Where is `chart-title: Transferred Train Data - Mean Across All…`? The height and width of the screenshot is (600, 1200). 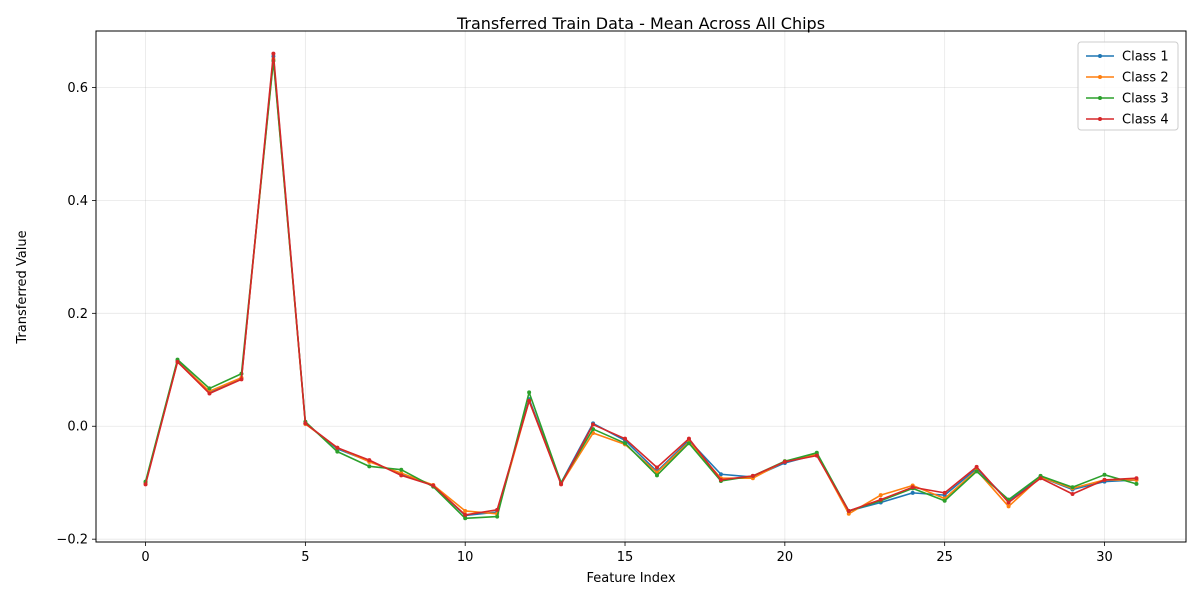
chart-title: Transferred Train Data - Mean Across All… is located at coordinates (640, 23).